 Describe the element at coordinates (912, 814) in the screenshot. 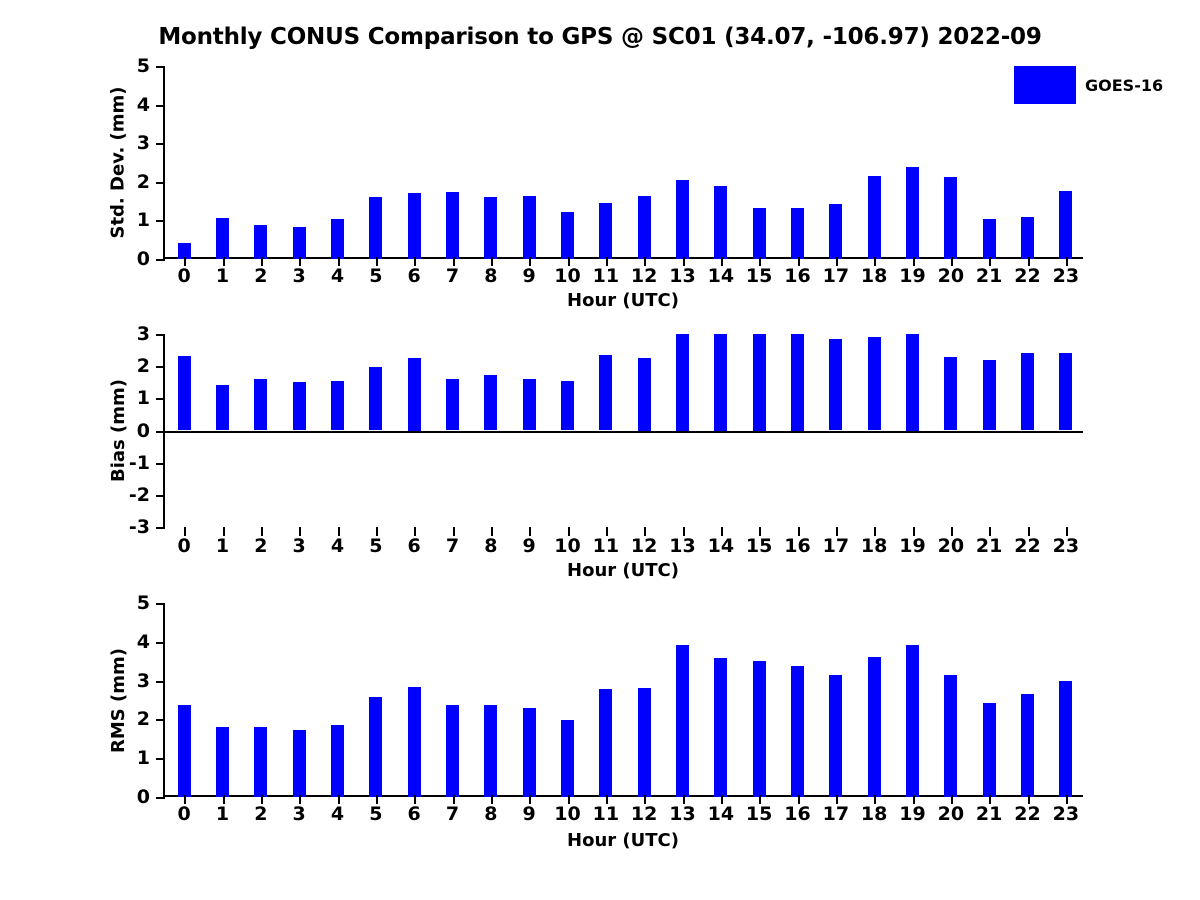

I see `x-axis-tick-label: 19` at that location.